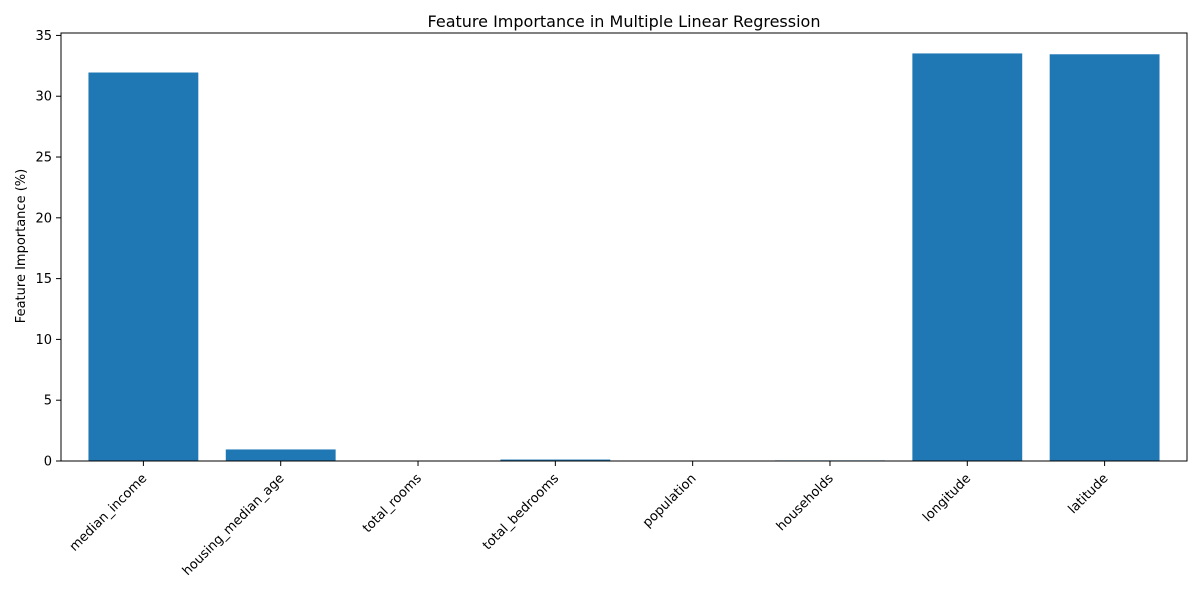  I want to click on x-tick-label: total_bedrooms, so click(521, 512).